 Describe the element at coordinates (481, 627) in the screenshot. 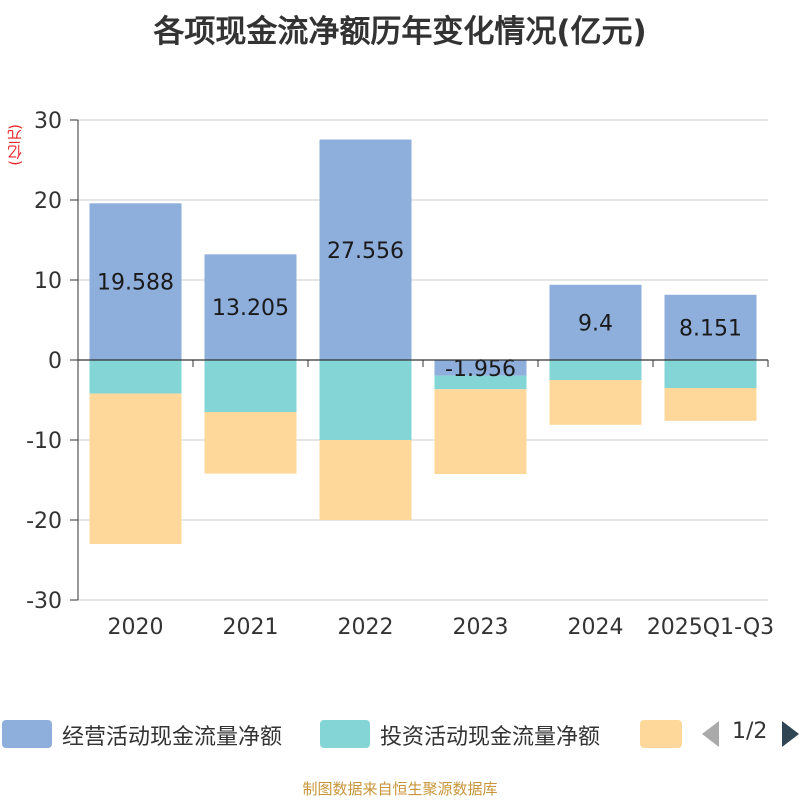

I see `x-tick-label: 2023` at that location.